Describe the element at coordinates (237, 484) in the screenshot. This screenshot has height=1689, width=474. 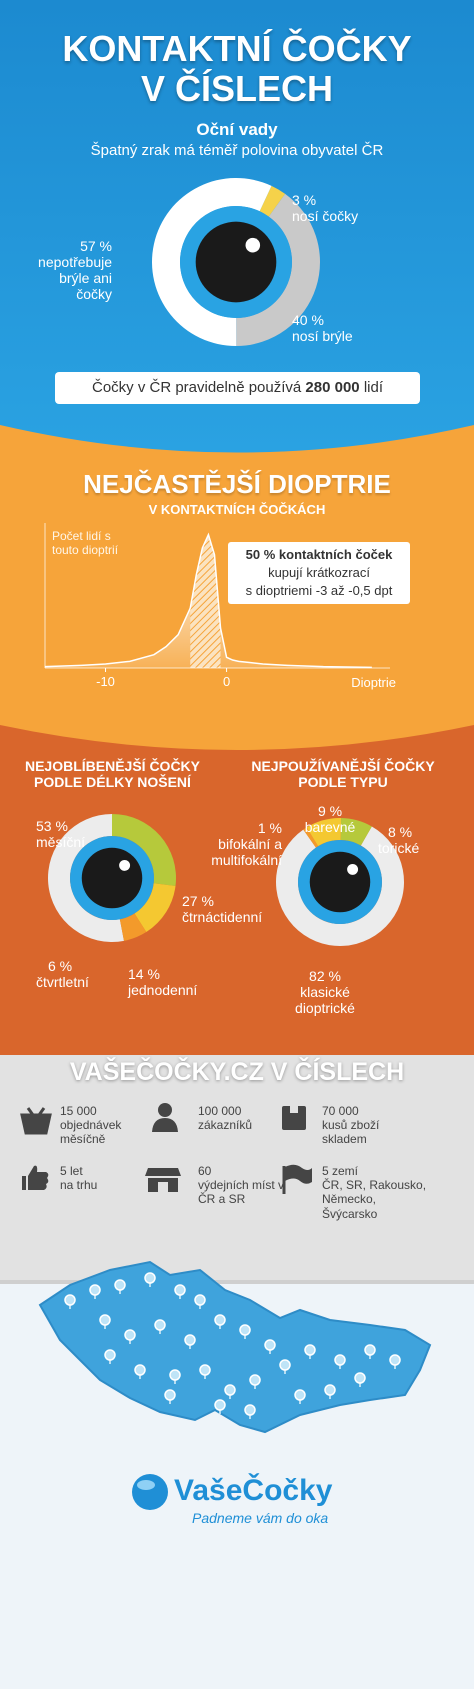
I see `chart-title: NEJČASTĚJŠÍ DIOPTRIE` at that location.